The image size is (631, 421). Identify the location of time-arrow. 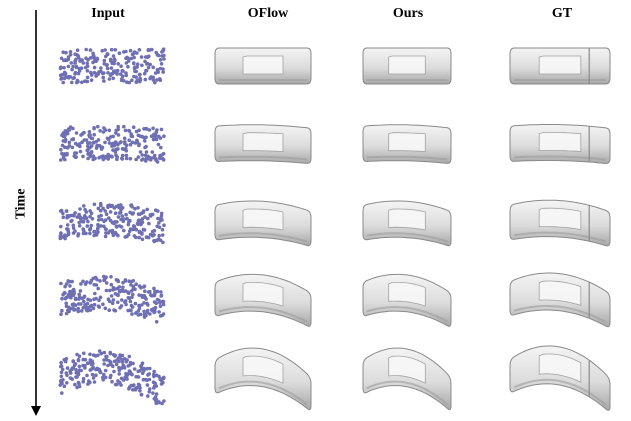
(36, 213).